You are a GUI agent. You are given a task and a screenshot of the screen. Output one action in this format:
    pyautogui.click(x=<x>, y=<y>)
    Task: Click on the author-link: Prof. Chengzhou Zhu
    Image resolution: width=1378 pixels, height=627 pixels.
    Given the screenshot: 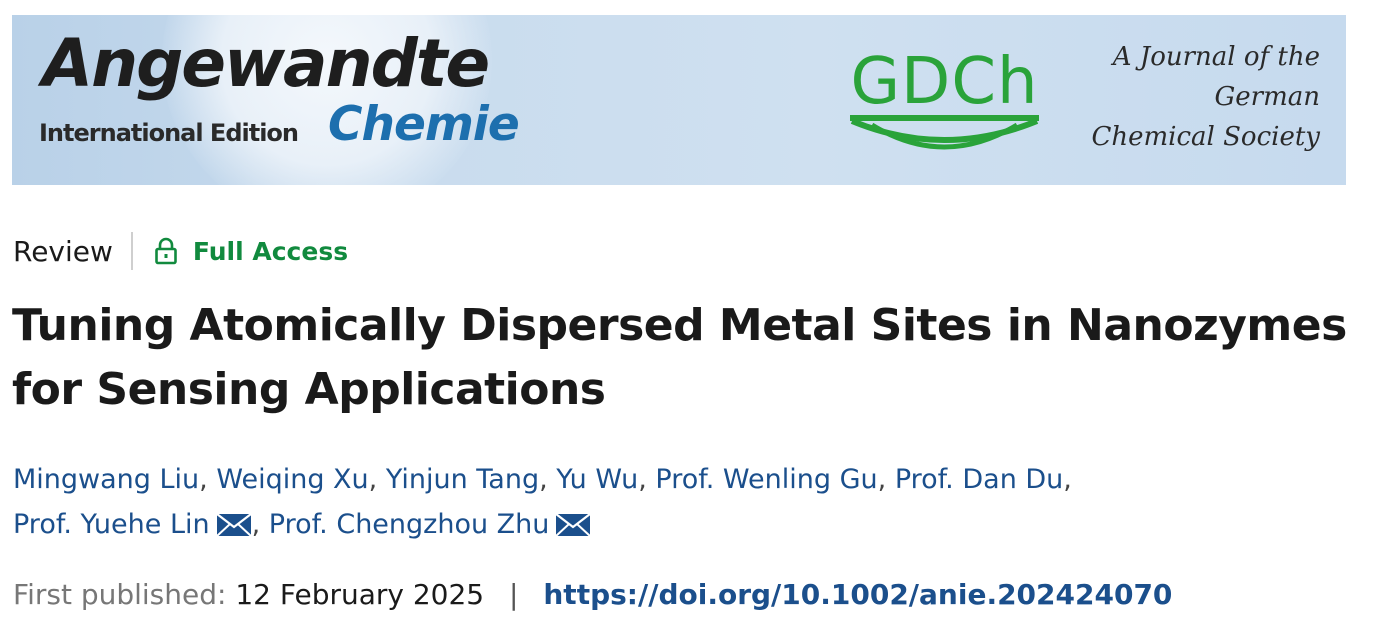 What is the action you would take?
    pyautogui.click(x=409, y=524)
    